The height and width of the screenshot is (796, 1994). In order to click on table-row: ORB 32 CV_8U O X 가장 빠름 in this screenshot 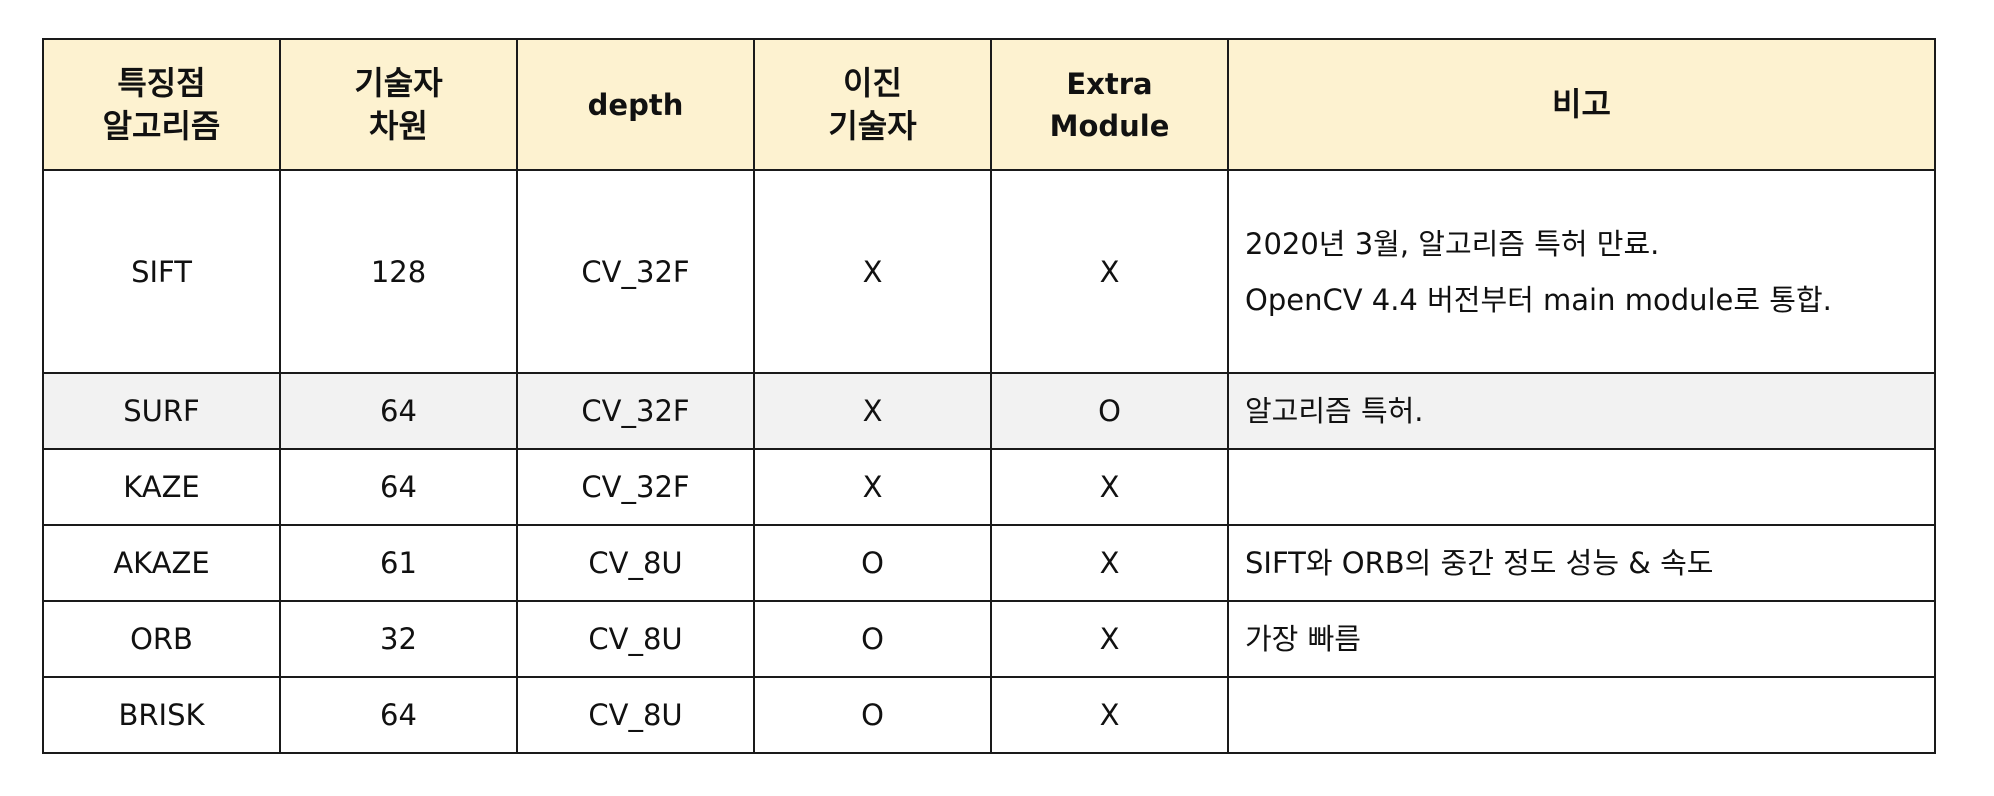, I will do `click(989, 639)`.